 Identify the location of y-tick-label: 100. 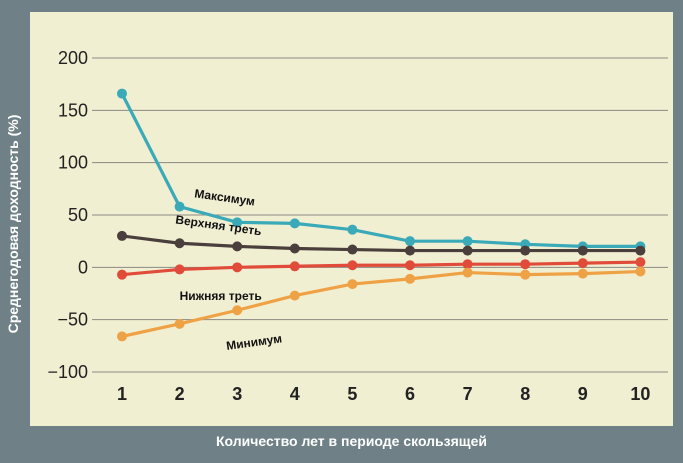
(73, 163).